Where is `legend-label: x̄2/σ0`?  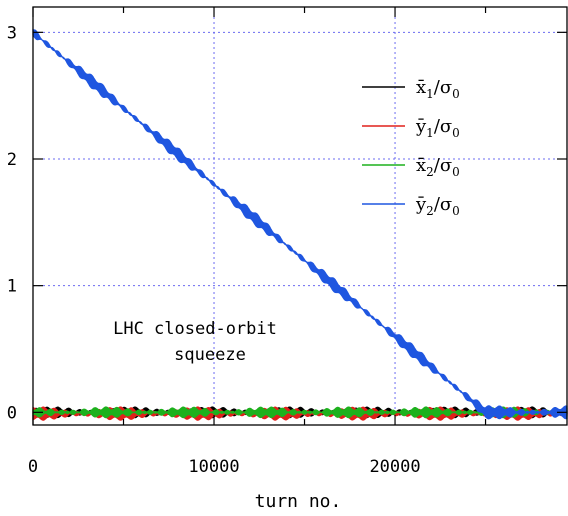 legend-label: x̄2/σ0 is located at coordinates (438, 167).